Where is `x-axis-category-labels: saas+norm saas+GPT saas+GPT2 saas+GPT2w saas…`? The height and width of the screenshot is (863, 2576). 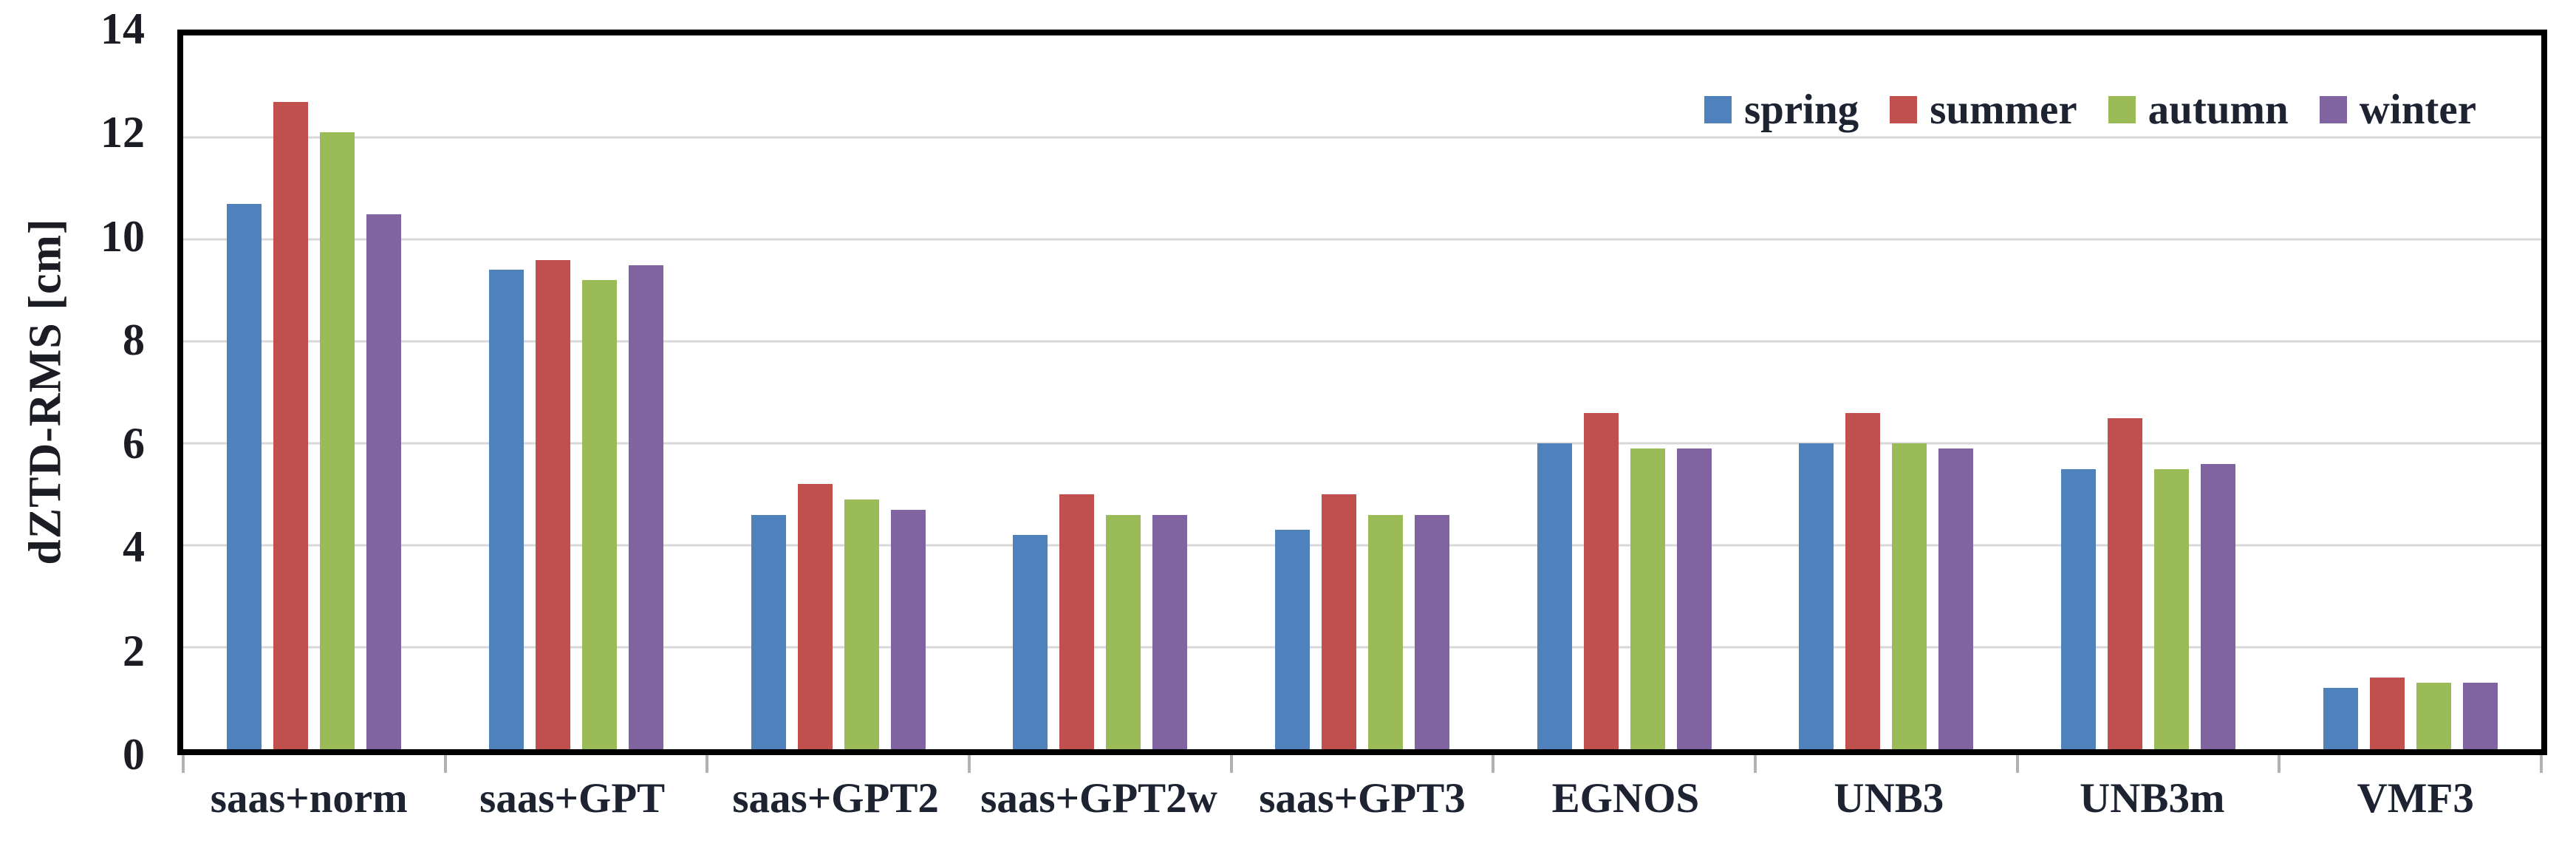 x-axis-category-labels: saas+norm saas+GPT saas+GPT2 saas+GPT2w saas… is located at coordinates (1362, 798).